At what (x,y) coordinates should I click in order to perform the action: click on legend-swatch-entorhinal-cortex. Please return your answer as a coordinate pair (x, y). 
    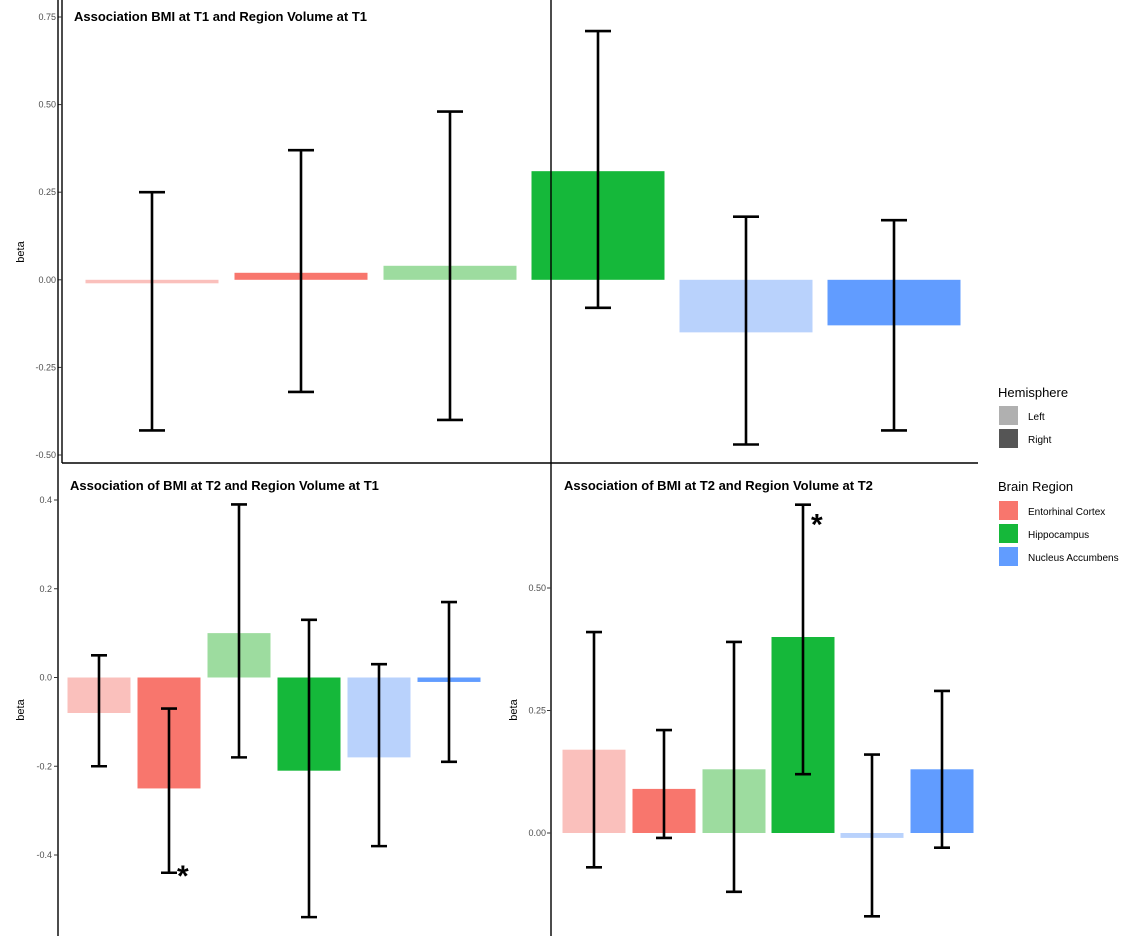
    Looking at the image, I should click on (1008, 510).